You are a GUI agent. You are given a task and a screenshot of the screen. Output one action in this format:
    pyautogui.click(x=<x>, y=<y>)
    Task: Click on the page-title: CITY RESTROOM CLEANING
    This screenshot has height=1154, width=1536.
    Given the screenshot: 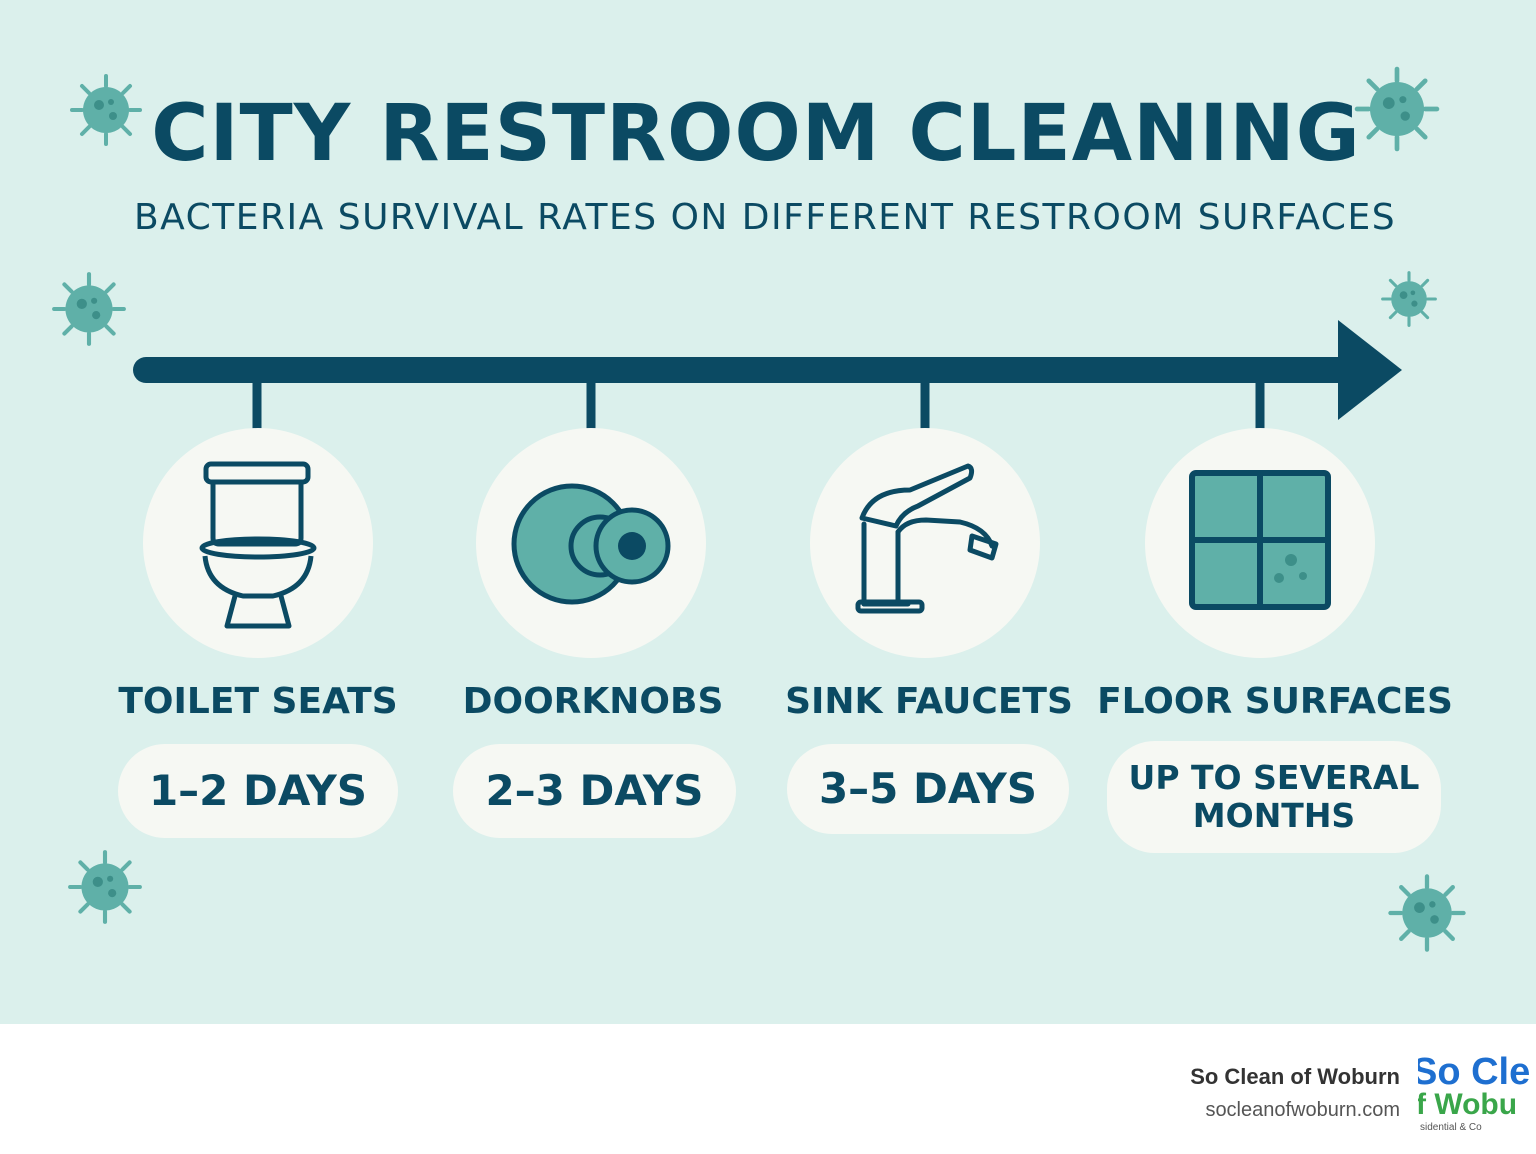 What is the action you would take?
    pyautogui.click(x=756, y=134)
    